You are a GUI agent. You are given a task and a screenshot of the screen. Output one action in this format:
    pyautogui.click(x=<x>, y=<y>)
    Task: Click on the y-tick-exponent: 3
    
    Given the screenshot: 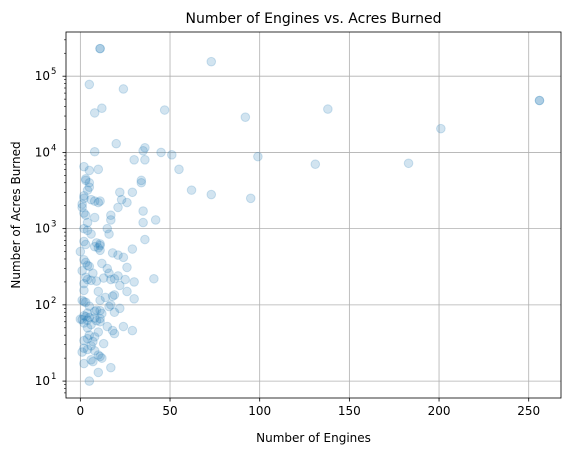 What is the action you would take?
    pyautogui.click(x=53, y=225)
    